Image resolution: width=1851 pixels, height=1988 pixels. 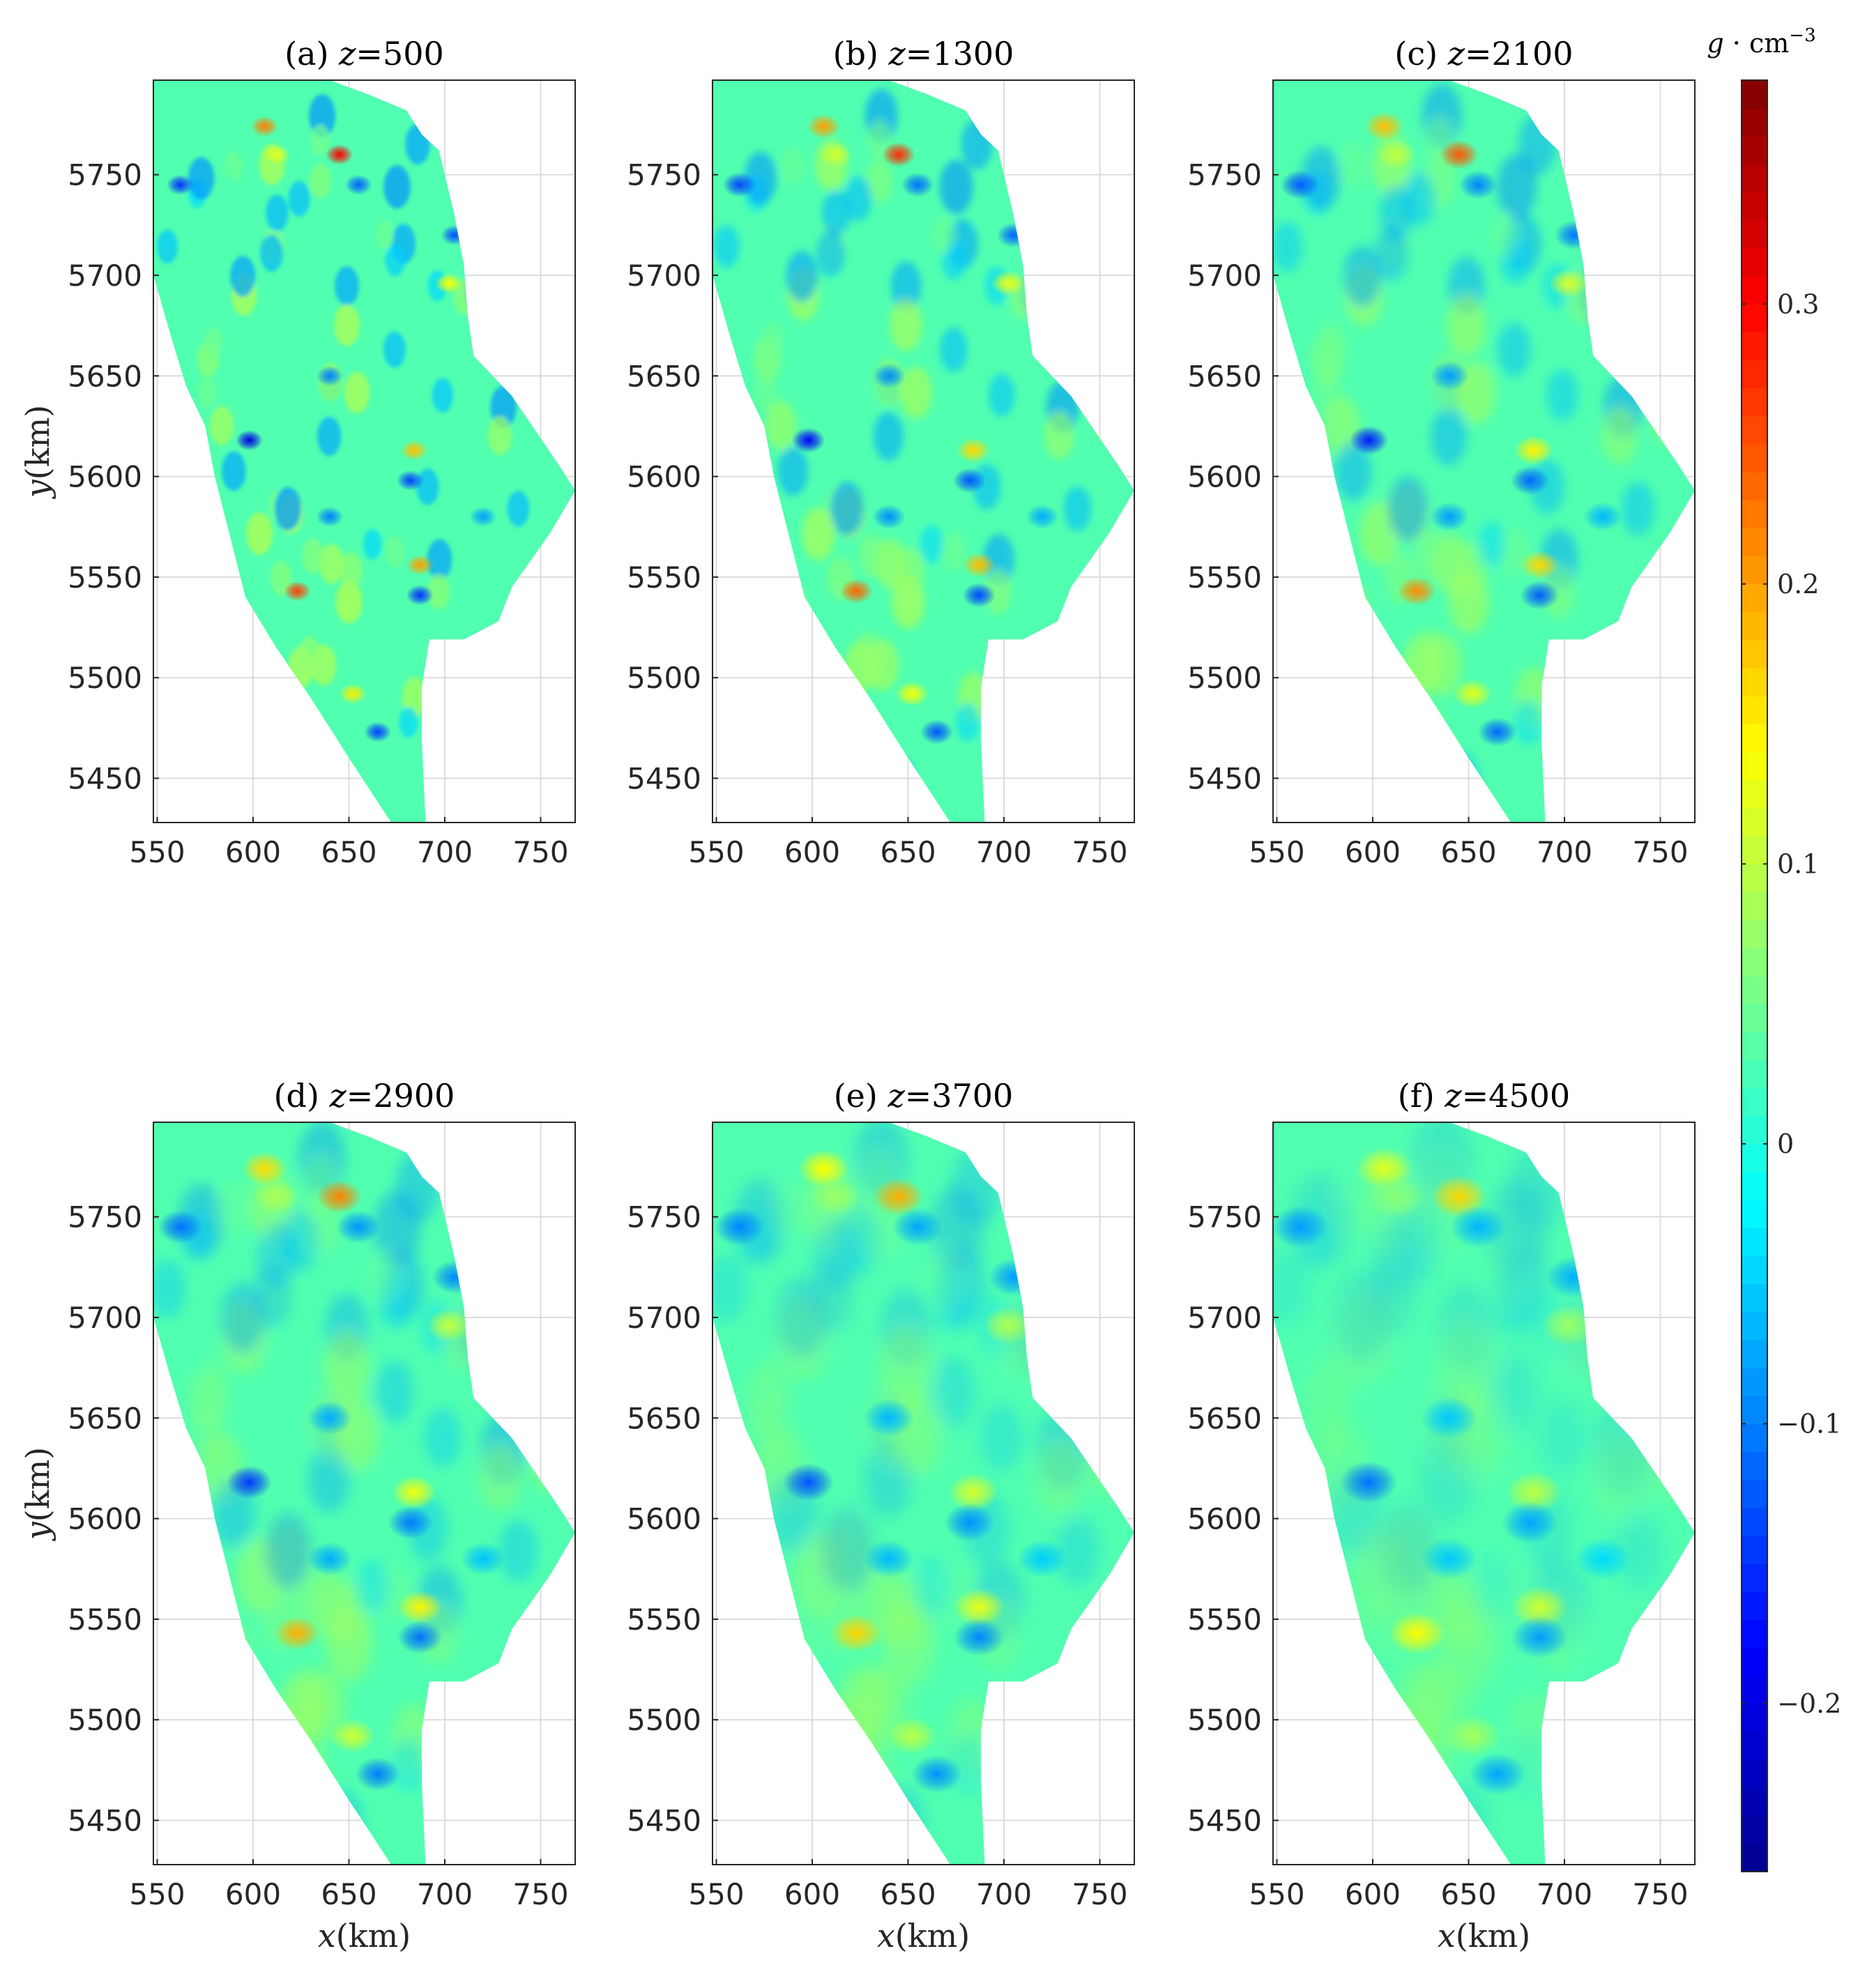 What do you see at coordinates (923, 1936) in the screenshot?
I see `x-axis-label: x(km)` at bounding box center [923, 1936].